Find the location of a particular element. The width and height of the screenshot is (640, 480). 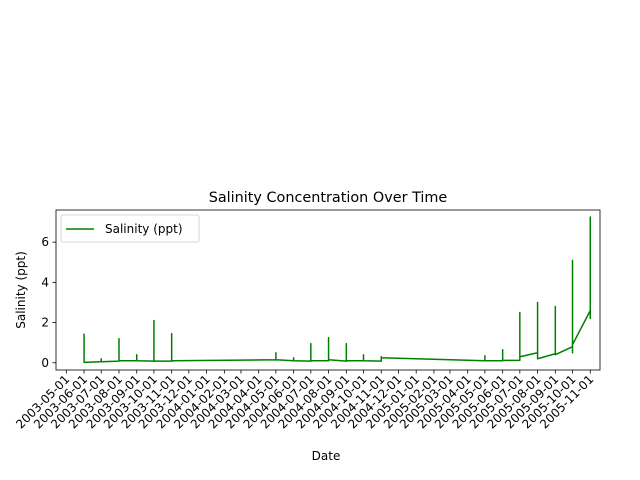

y-axis: 0 2 4 6 is located at coordinates (48, 302).